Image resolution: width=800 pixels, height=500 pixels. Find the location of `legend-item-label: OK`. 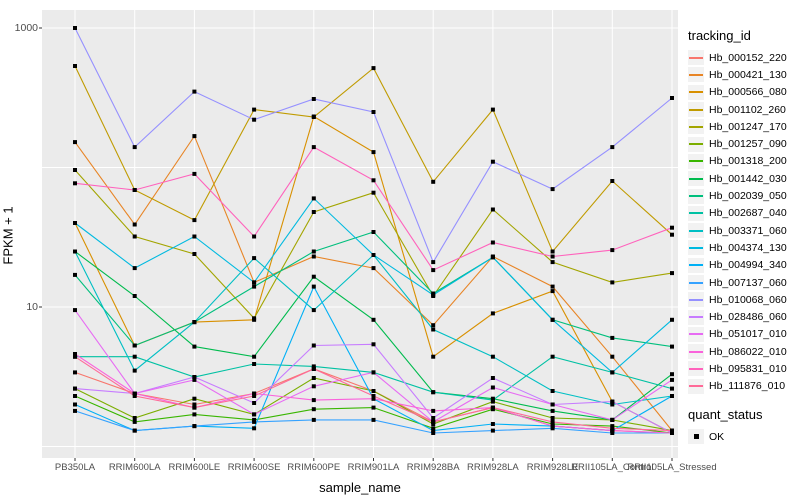

legend-item-label: OK is located at coordinates (717, 436).